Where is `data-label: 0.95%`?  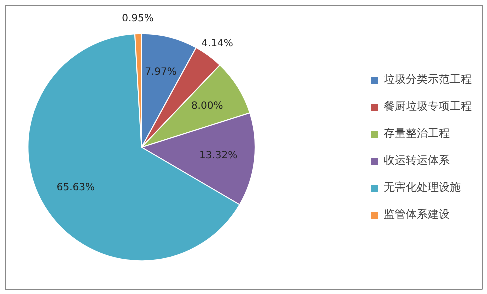
data-label: 0.95% is located at coordinates (138, 19).